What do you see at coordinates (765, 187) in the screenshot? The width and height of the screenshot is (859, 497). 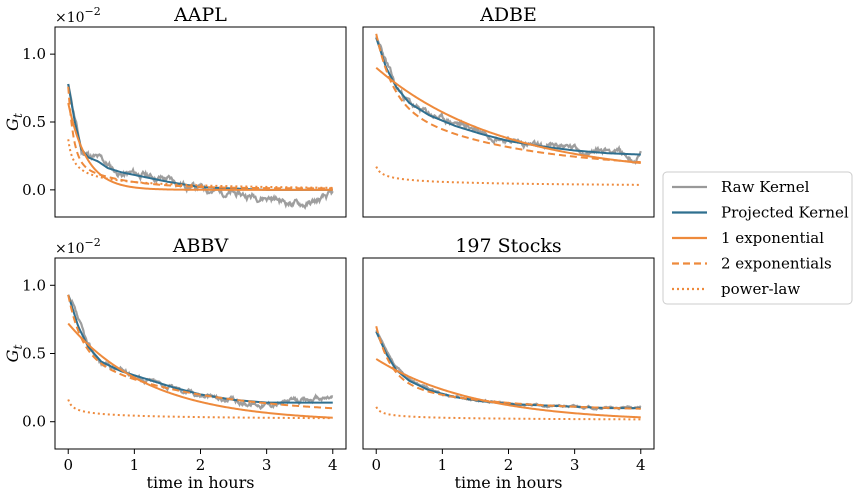 I see `legend-label: Raw Kernel` at bounding box center [765, 187].